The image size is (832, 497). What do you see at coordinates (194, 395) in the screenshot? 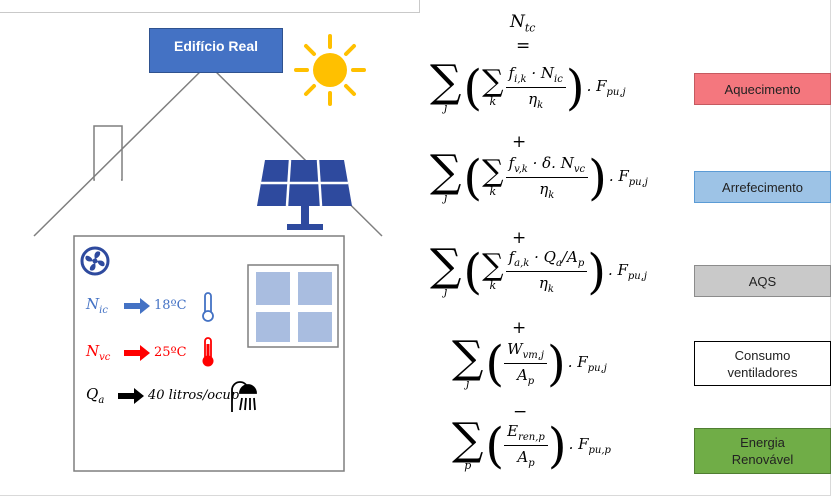
I see `qa-value: 40 litros/ocup` at bounding box center [194, 395].